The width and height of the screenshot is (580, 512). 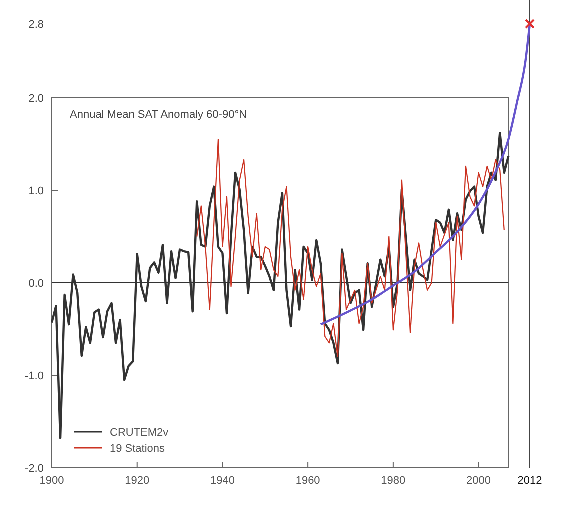 What do you see at coordinates (222, 481) in the screenshot?
I see `x-tick-label: 1940` at bounding box center [222, 481].